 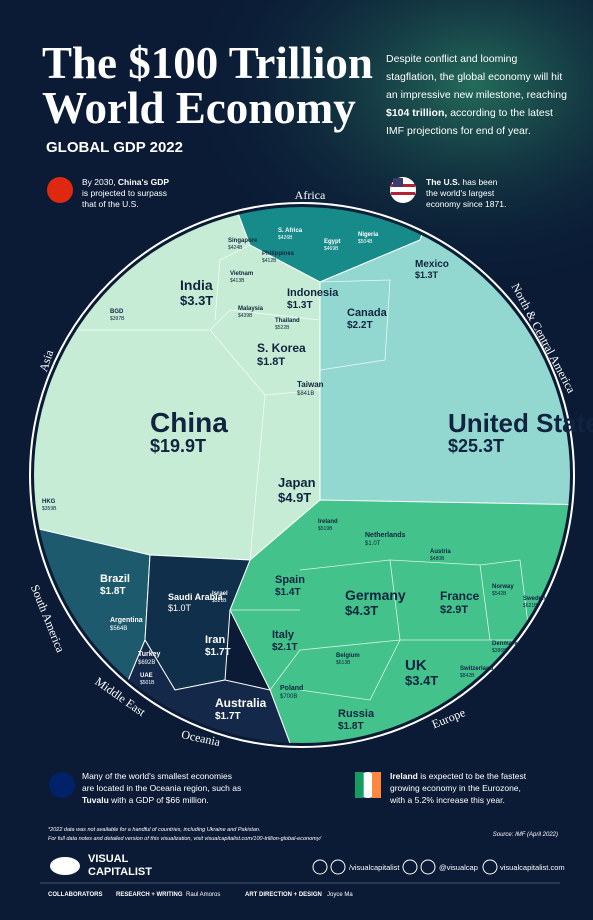 What do you see at coordinates (118, 629) in the screenshot?
I see `country-gdp: $564B` at bounding box center [118, 629].